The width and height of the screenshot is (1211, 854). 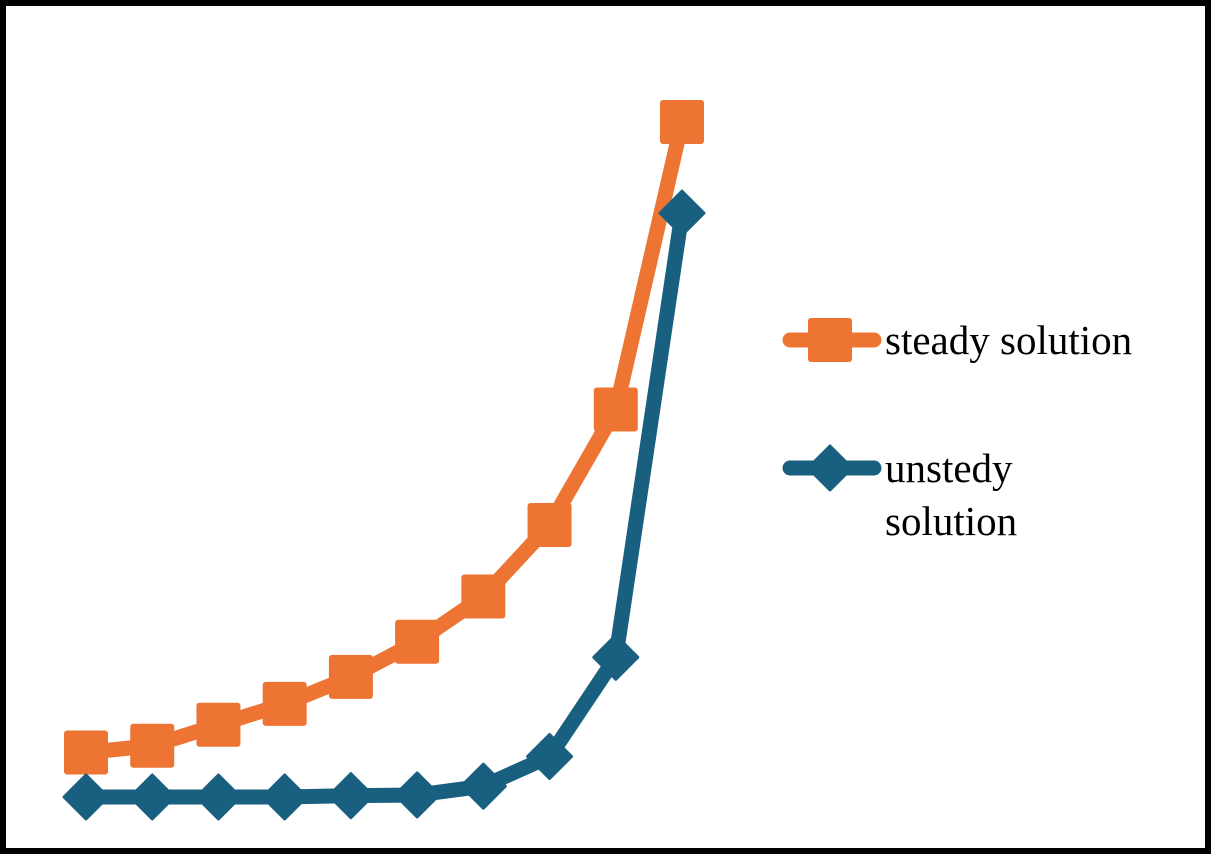 I want to click on legend-item-unsteady: unstedy solution, so click(x=899, y=494).